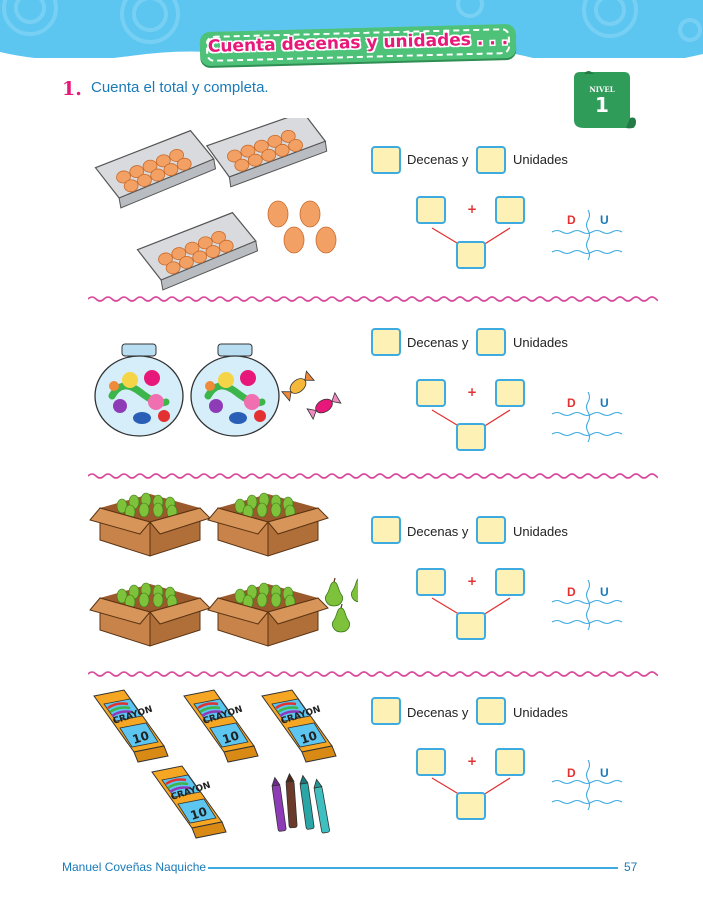 The width and height of the screenshot is (703, 900). What do you see at coordinates (631, 867) in the screenshot?
I see `page-number: 57` at bounding box center [631, 867].